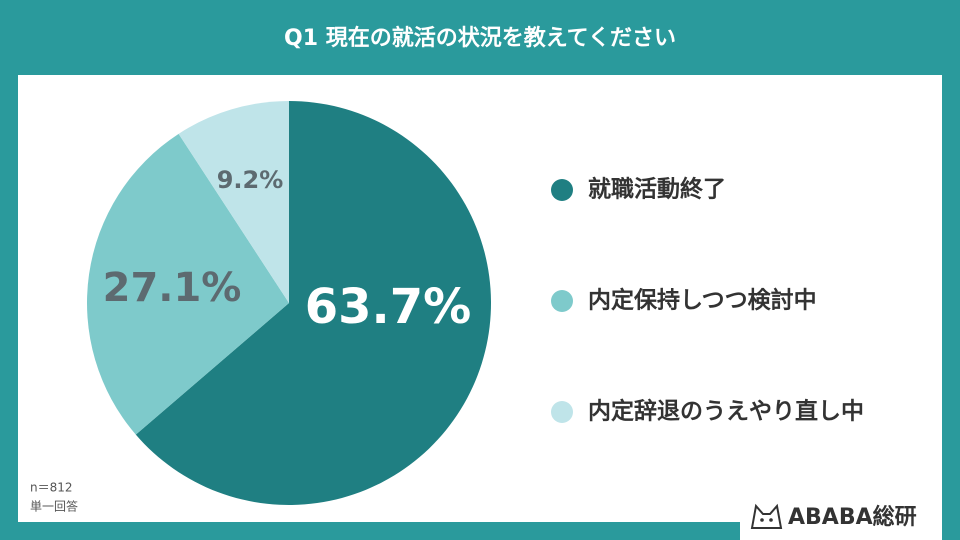 The width and height of the screenshot is (960, 540). What do you see at coordinates (852, 517) in the screenshot?
I see `brand: ABABA総研` at bounding box center [852, 517].